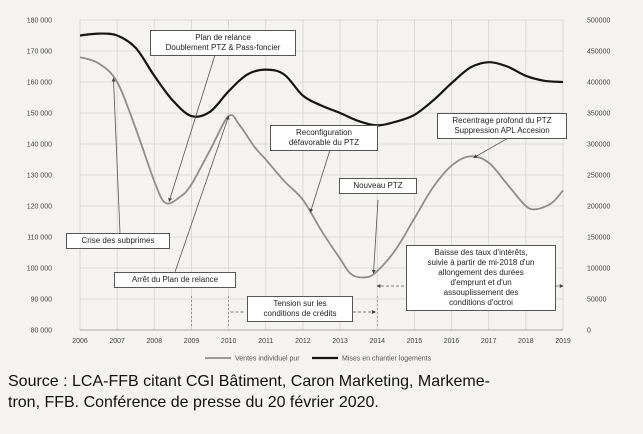  I want to click on y-left-tick-label: 90 000, so click(42, 300).